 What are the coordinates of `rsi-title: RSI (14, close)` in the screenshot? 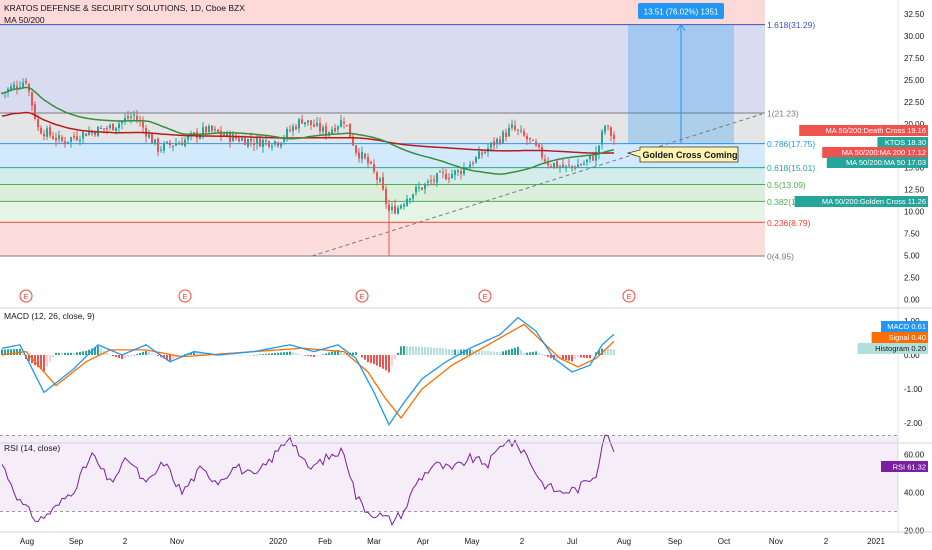 It's located at (32, 448).